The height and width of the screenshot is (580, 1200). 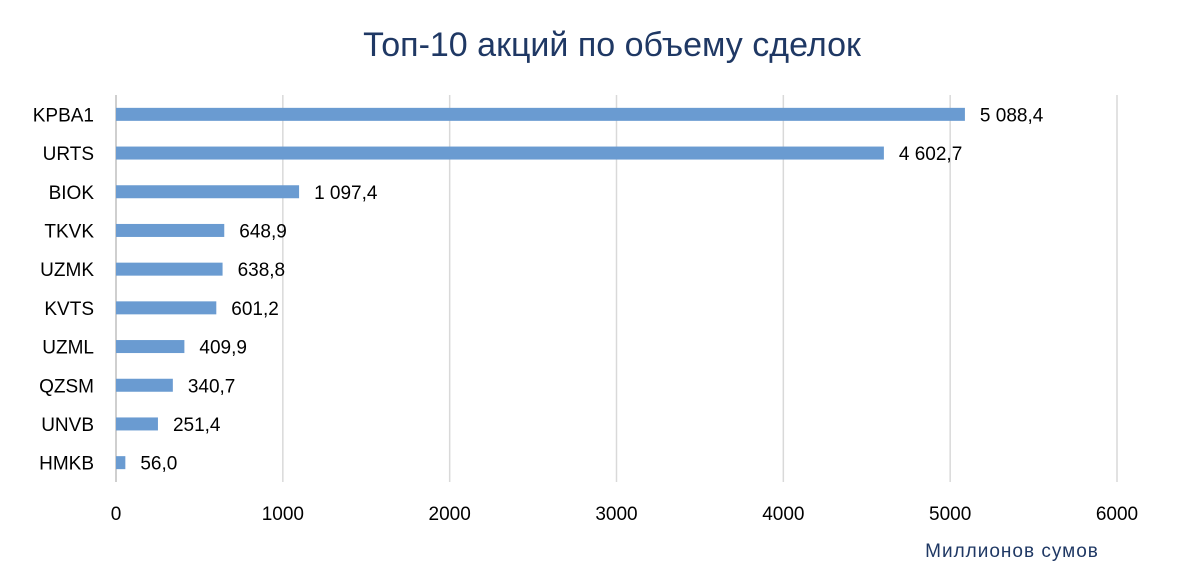 I want to click on x-tick-labels: 0 1000 2000 3000 4000 5000 6000, so click(x=624, y=514).